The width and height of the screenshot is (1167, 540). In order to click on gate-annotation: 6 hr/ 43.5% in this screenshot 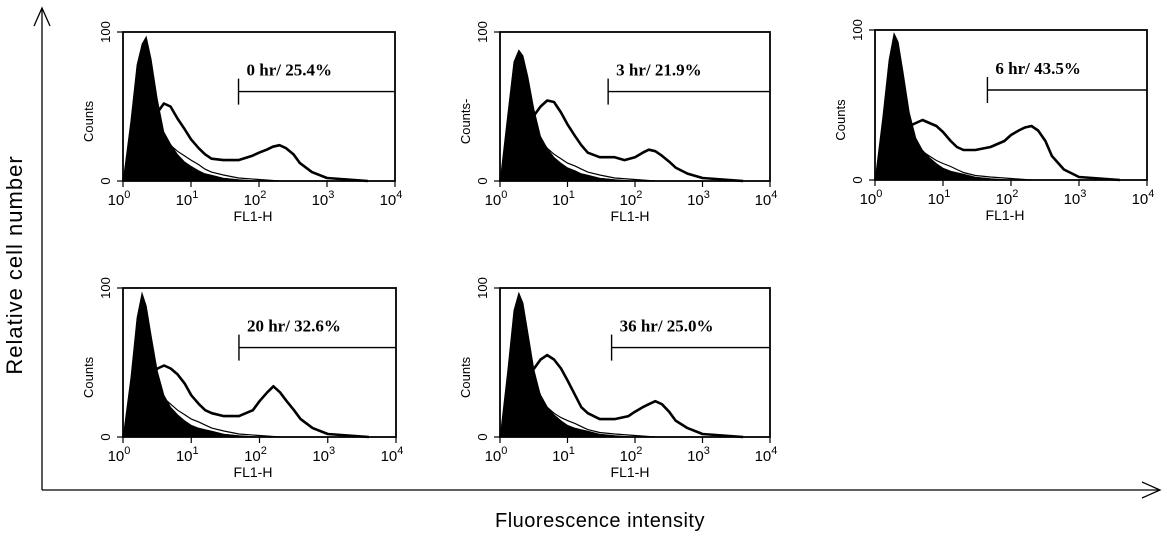, I will do `click(1037, 68)`.